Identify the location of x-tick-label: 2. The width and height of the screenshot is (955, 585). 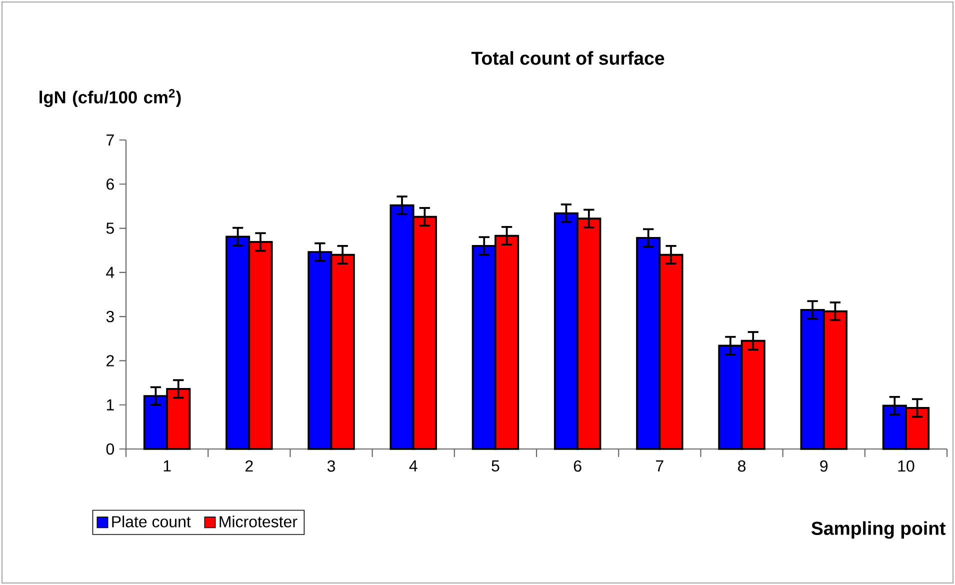
(249, 466).